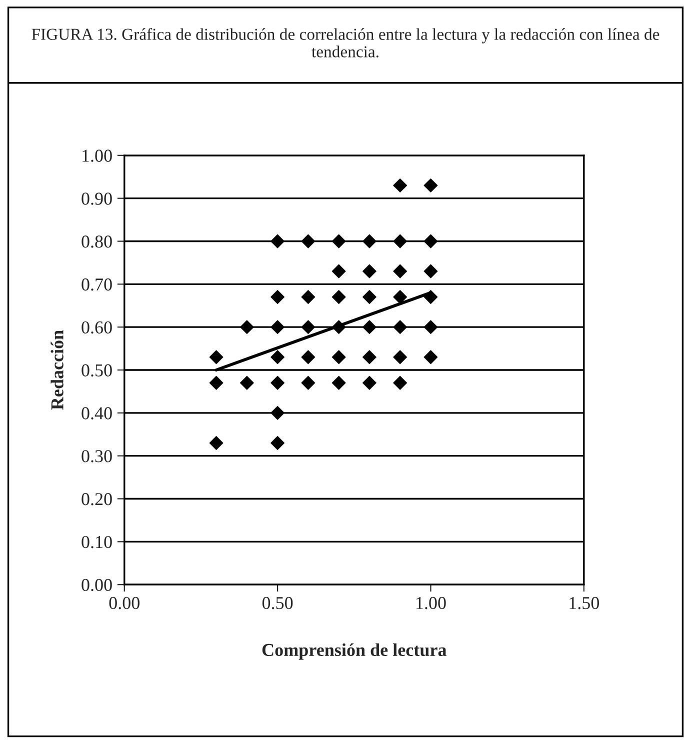 The width and height of the screenshot is (691, 740). What do you see at coordinates (97, 284) in the screenshot?
I see `y-tick-label: 0.70` at bounding box center [97, 284].